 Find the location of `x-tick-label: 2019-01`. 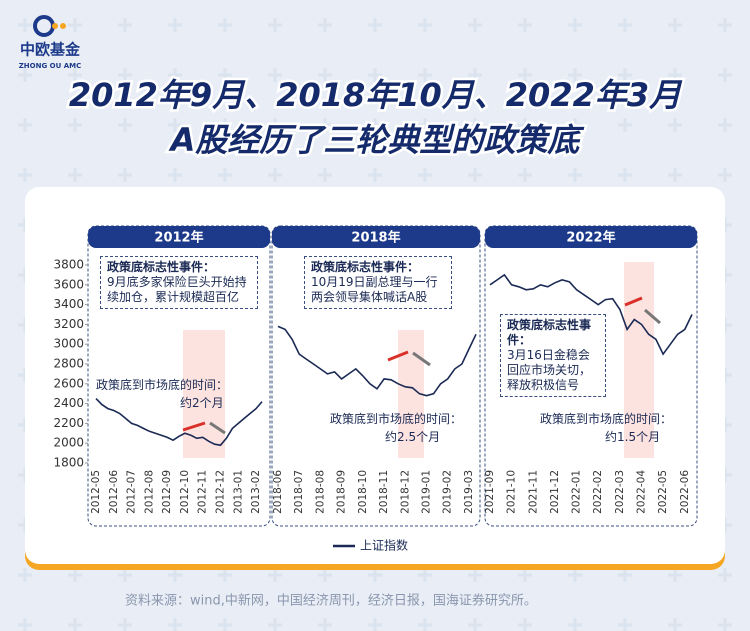

x-tick-label: 2019-01 is located at coordinates (427, 492).